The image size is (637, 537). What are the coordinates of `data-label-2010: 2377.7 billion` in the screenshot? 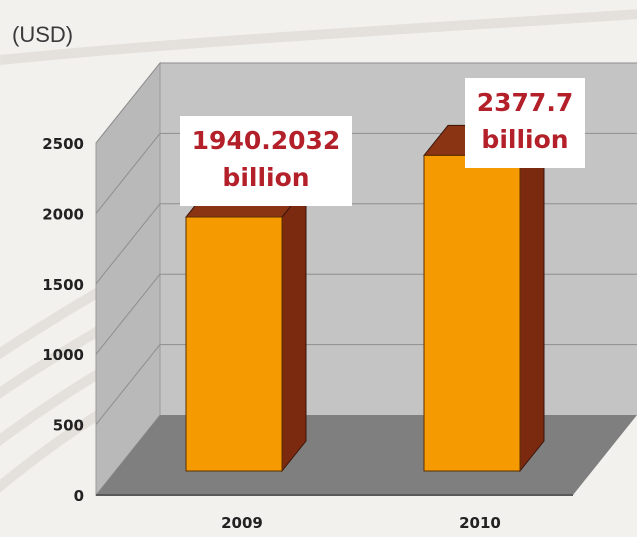 It's located at (525, 123).